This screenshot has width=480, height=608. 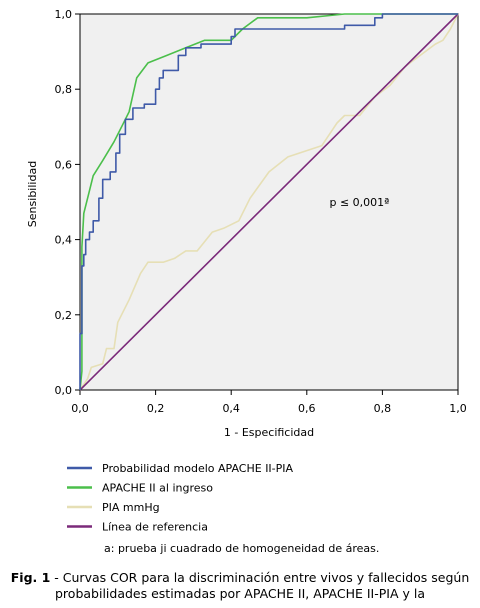 What do you see at coordinates (383, 408) in the screenshot?
I see `x-tick-label: 0,8` at bounding box center [383, 408].